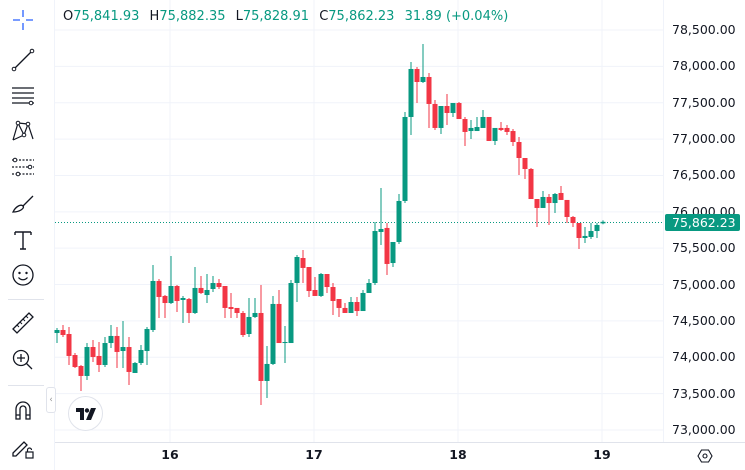 This screenshot has height=470, width=745. I want to click on pattern-icon, so click(23, 131).